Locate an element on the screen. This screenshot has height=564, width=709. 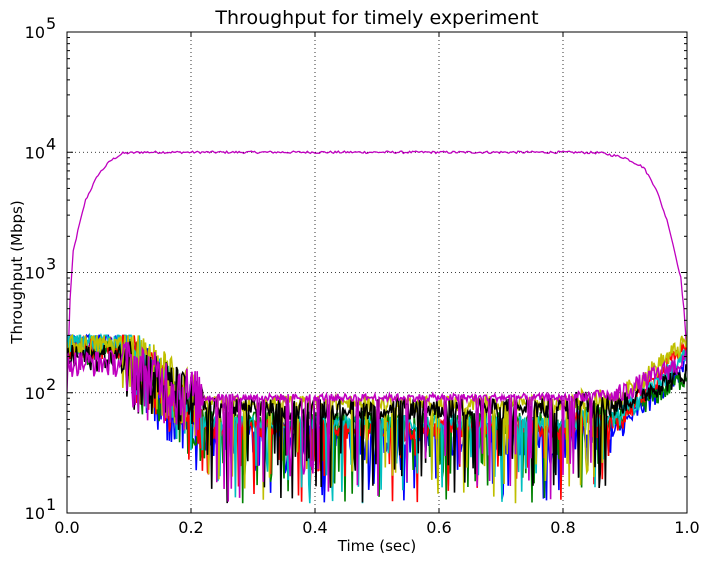
y-tick-exponent: 2 is located at coordinates (51, 384).